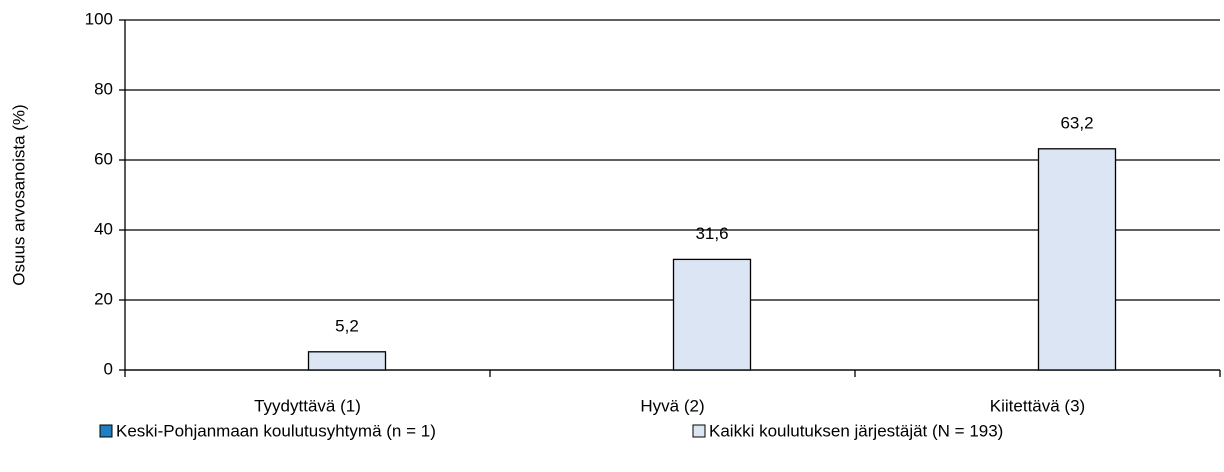 This screenshot has height=472, width=1224. Describe the element at coordinates (1076, 122) in the screenshot. I see `data-label: 63,2` at that location.